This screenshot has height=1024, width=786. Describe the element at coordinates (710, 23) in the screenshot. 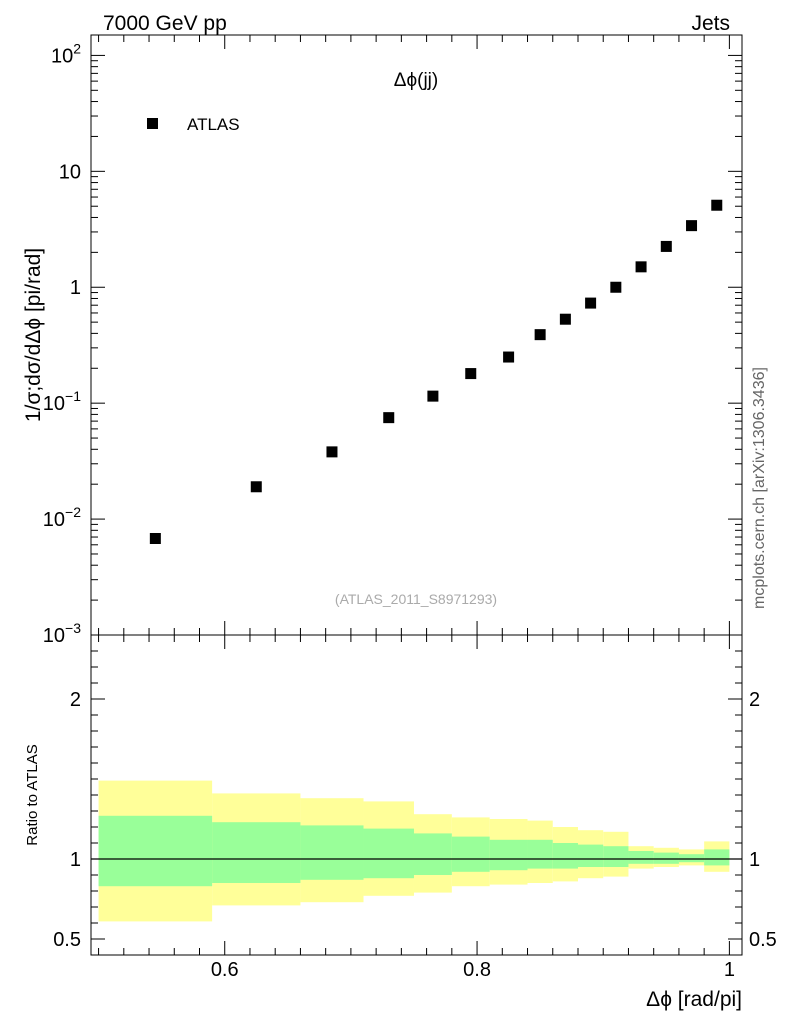

I see `header-process-label: Jets` at that location.